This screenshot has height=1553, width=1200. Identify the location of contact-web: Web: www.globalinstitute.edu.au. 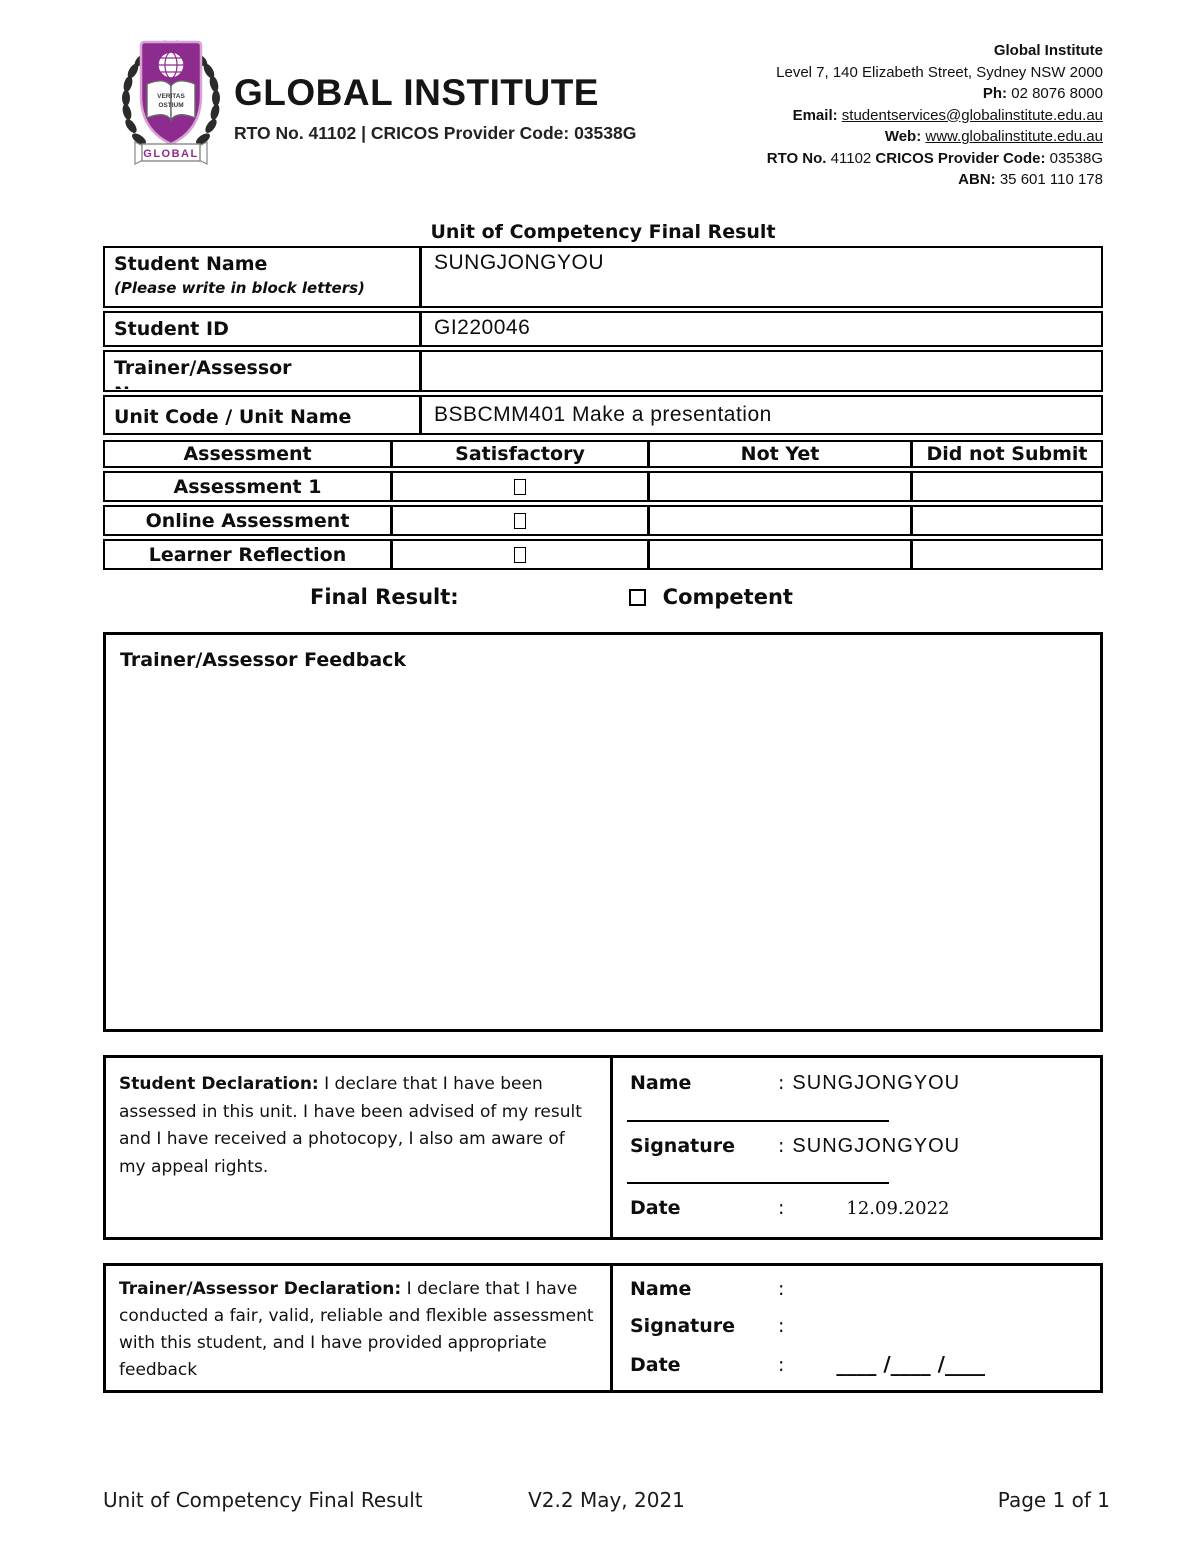
(935, 137).